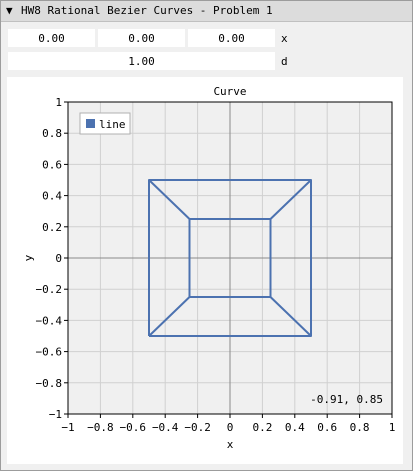  Describe the element at coordinates (55, 414) in the screenshot. I see `y-tick-label: −1` at that location.